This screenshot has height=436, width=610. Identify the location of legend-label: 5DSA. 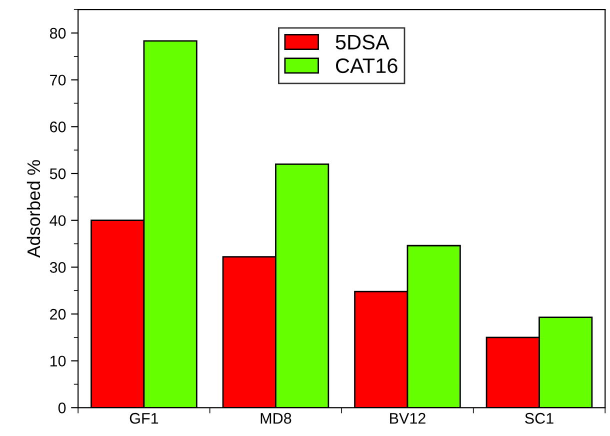
(363, 42).